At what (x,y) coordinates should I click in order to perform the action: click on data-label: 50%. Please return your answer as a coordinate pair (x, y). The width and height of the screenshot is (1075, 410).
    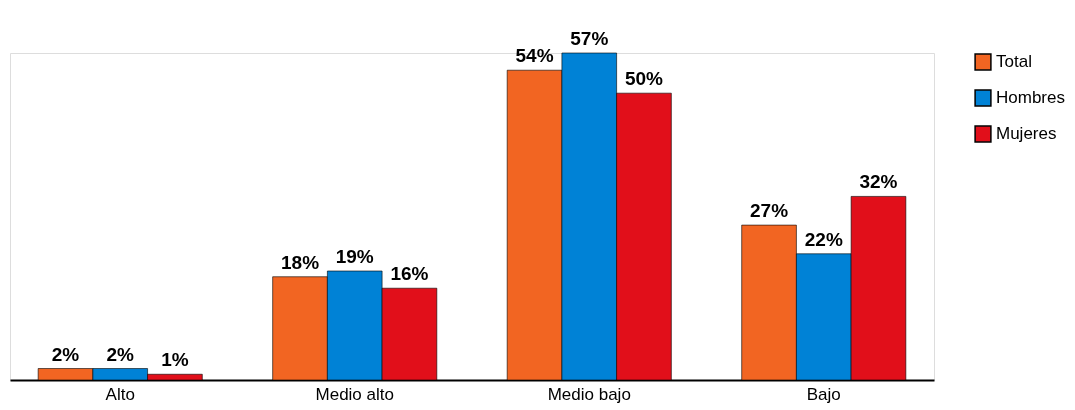
    Looking at the image, I should click on (644, 79).